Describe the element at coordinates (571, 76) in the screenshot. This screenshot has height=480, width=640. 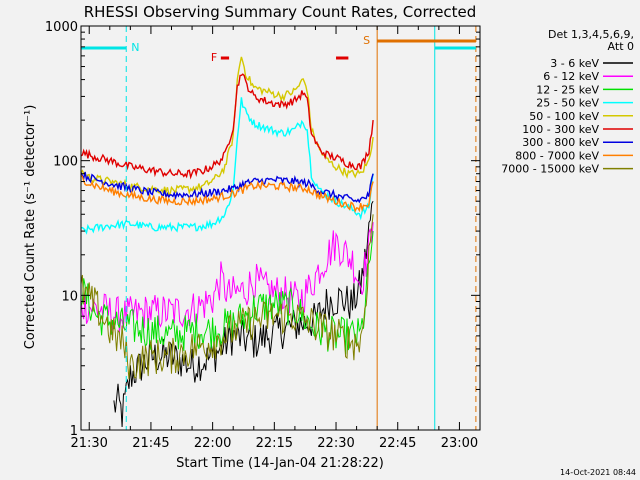
I see `legend-label: 6 - 12 keV` at that location.